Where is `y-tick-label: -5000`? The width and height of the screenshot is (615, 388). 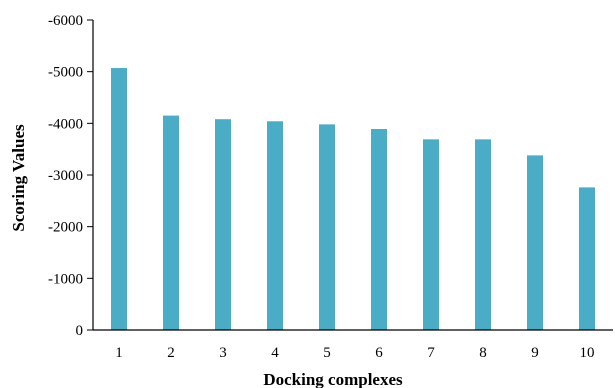
y-tick-label: -5000 is located at coordinates (65, 73).